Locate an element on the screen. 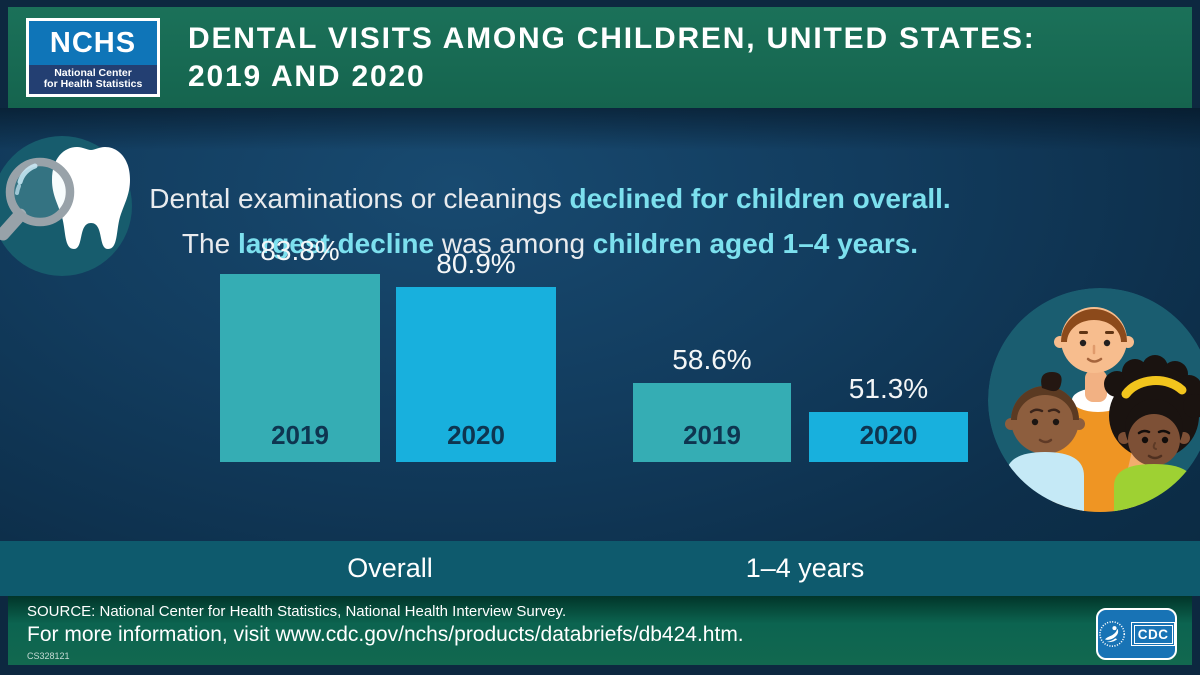 This screenshot has height=675, width=1200. bar-value-label: 83.8% is located at coordinates (300, 250).